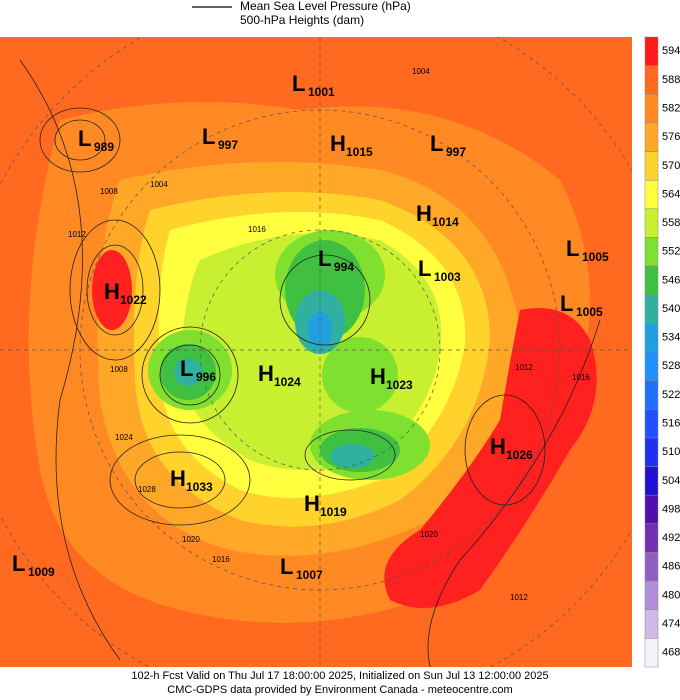 This screenshot has width=680, height=700. Describe the element at coordinates (325, 6) in the screenshot. I see `legend-mslp: Mean Sea Level Pressure (hPa)` at that location.